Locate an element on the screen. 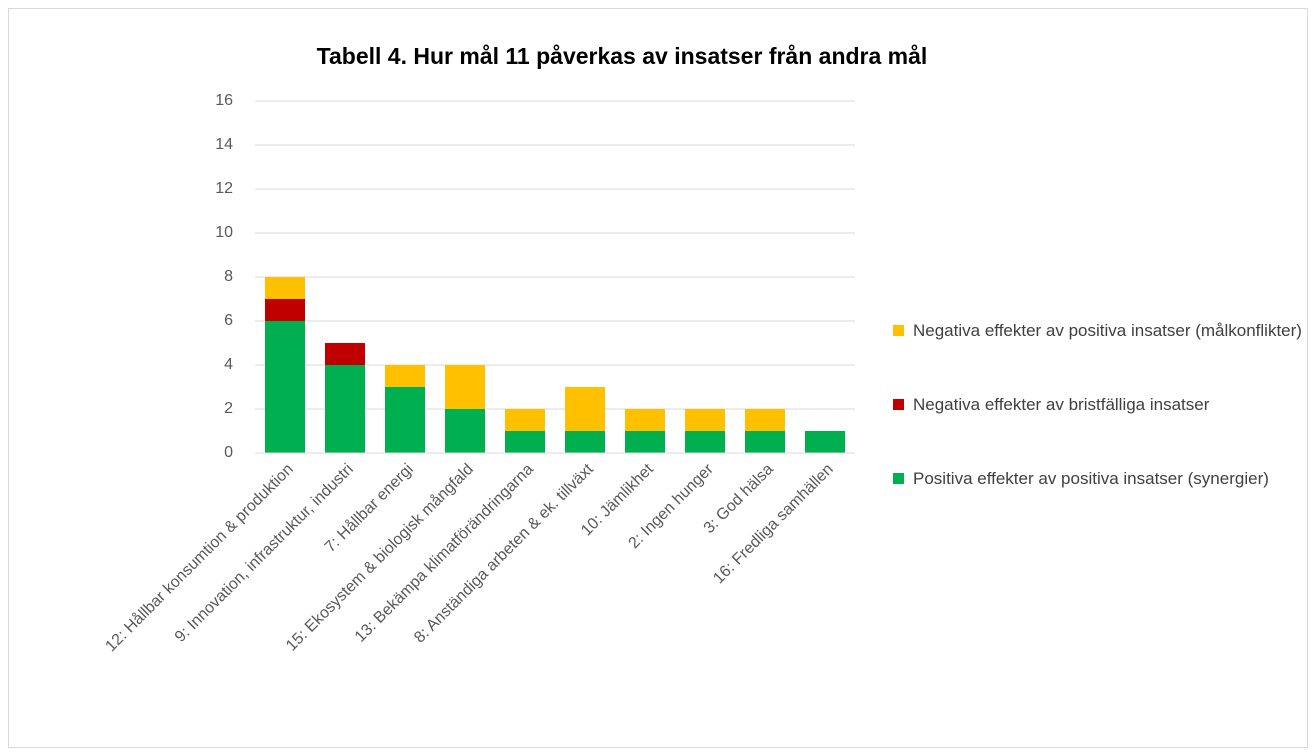 The width and height of the screenshot is (1316, 756). y-tick-label: 2 is located at coordinates (228, 408).